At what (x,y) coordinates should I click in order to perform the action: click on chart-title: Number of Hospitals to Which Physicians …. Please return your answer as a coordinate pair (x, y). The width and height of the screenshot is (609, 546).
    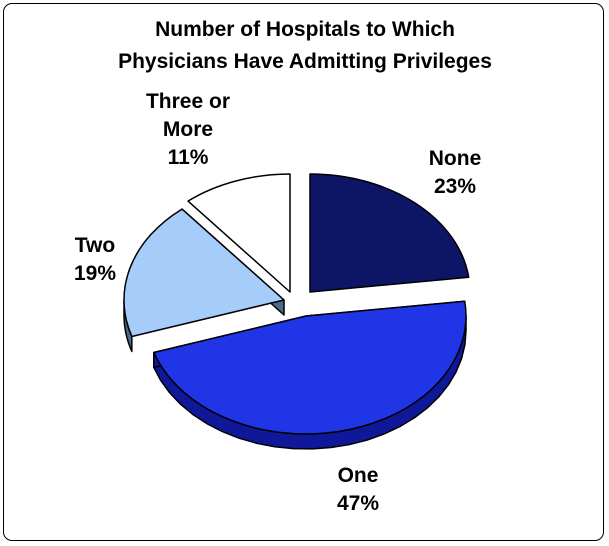
    Looking at the image, I should click on (305, 45).